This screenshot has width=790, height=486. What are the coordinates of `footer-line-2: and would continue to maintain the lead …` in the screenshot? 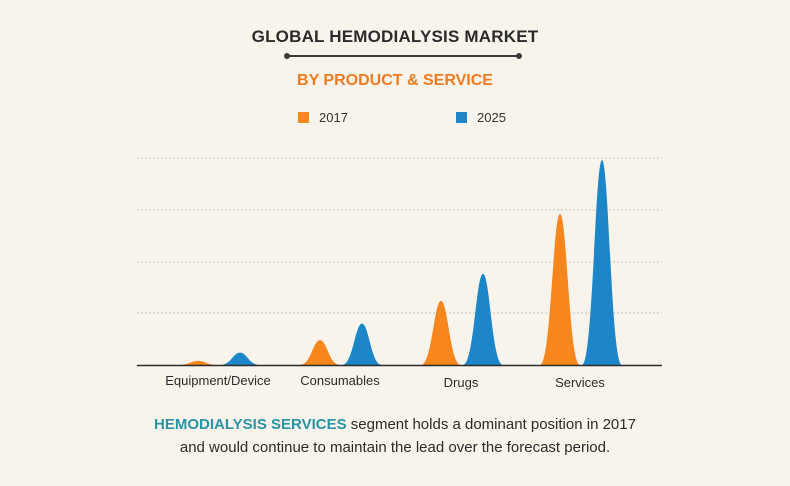 It's located at (395, 447).